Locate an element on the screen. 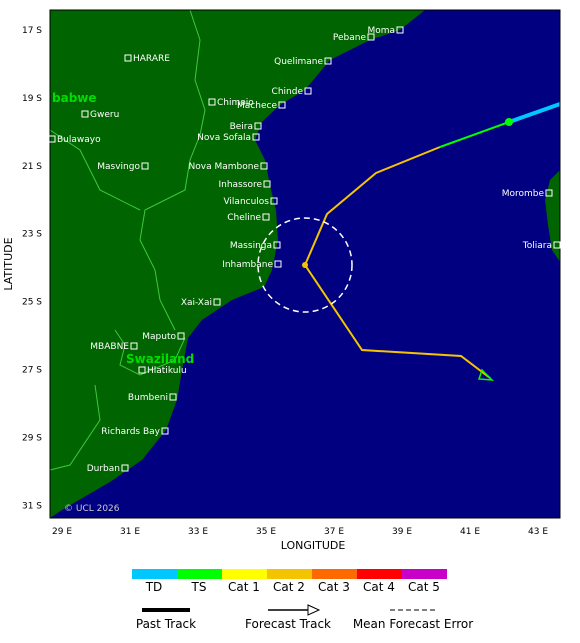  lat-tick-label: 29 S is located at coordinates (32, 438).